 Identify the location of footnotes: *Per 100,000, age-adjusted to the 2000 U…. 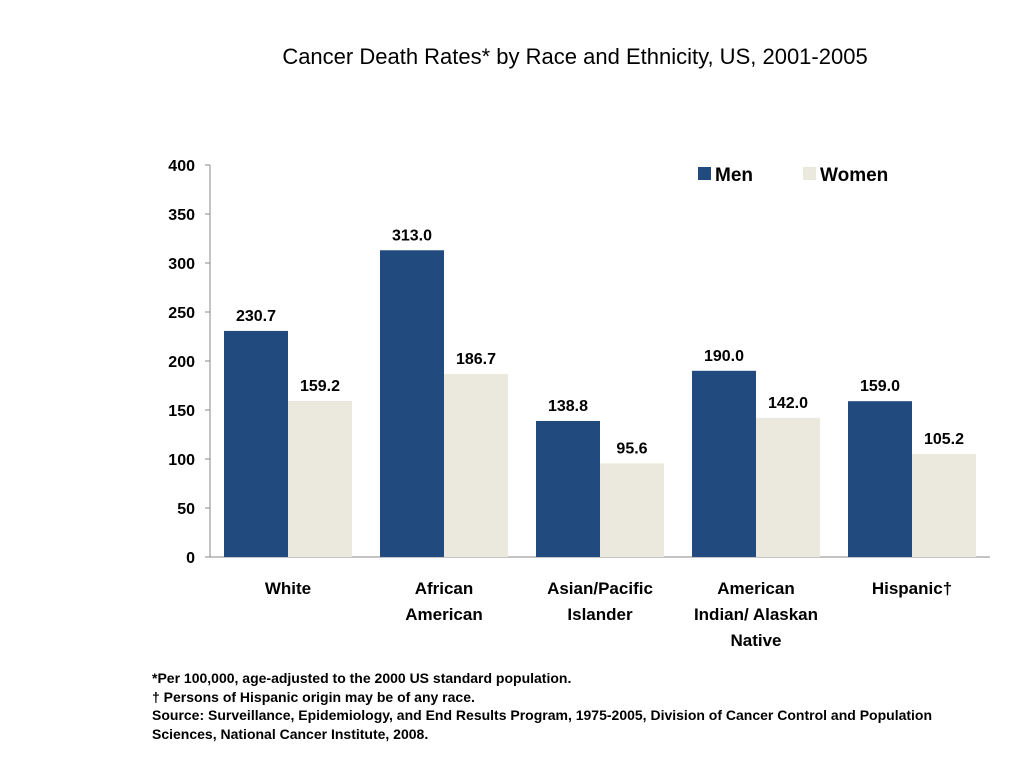
(567, 706).